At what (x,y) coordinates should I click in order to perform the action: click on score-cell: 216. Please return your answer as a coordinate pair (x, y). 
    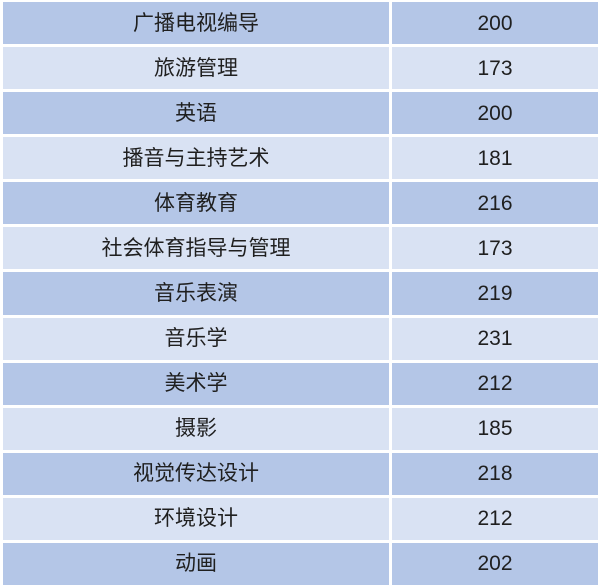
    Looking at the image, I should click on (495, 203).